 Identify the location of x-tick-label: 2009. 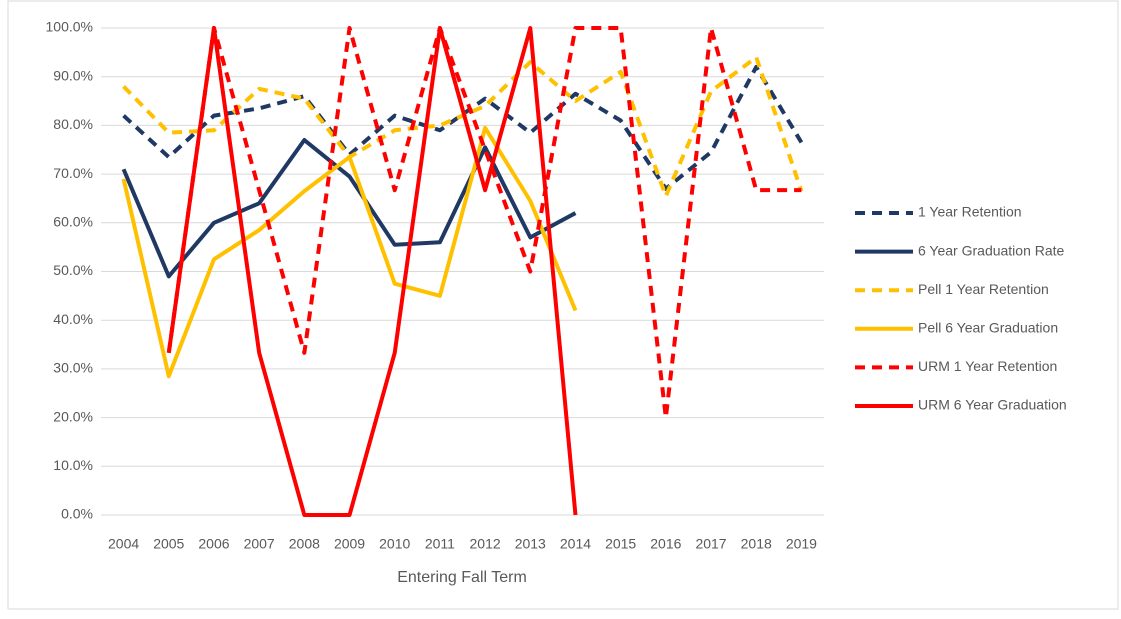
(349, 544).